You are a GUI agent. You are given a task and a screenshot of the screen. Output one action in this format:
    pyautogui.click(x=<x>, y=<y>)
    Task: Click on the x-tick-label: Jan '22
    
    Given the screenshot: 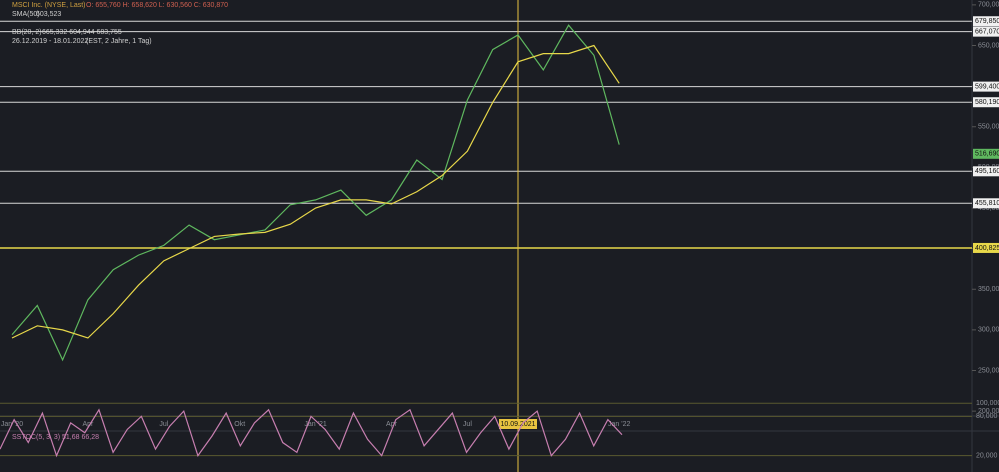 What is the action you would take?
    pyautogui.click(x=619, y=424)
    